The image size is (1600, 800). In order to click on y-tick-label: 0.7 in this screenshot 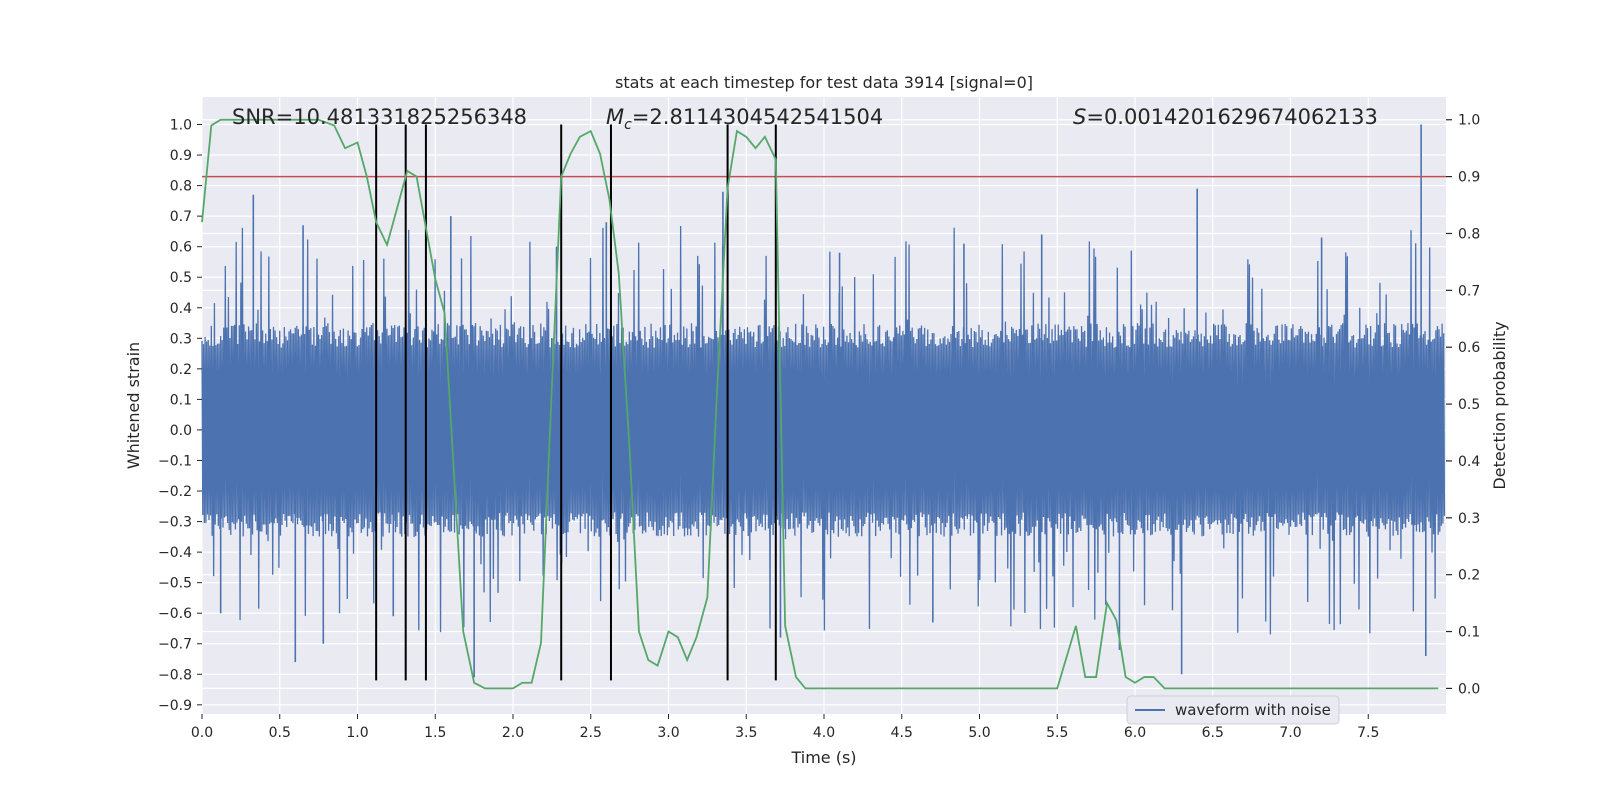, I will do `click(181, 217)`.